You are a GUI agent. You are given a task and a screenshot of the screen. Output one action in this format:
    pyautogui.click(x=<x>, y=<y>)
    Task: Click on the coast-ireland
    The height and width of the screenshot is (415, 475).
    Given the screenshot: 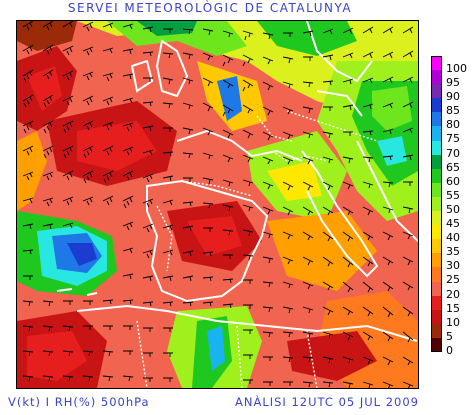 What is the action you would take?
    pyautogui.click(x=142, y=76)
    